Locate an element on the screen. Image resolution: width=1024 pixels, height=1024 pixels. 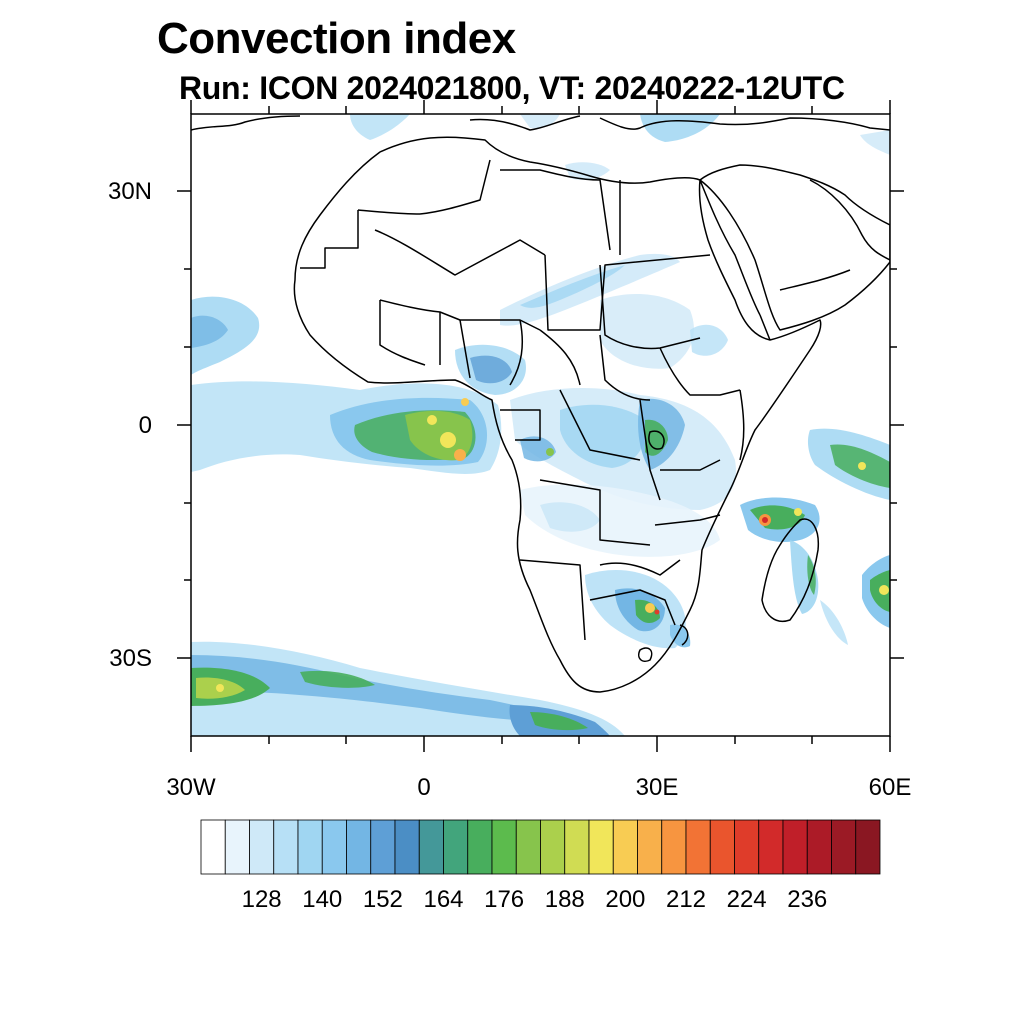
colorbar-label: 140 is located at coordinates (322, 899).